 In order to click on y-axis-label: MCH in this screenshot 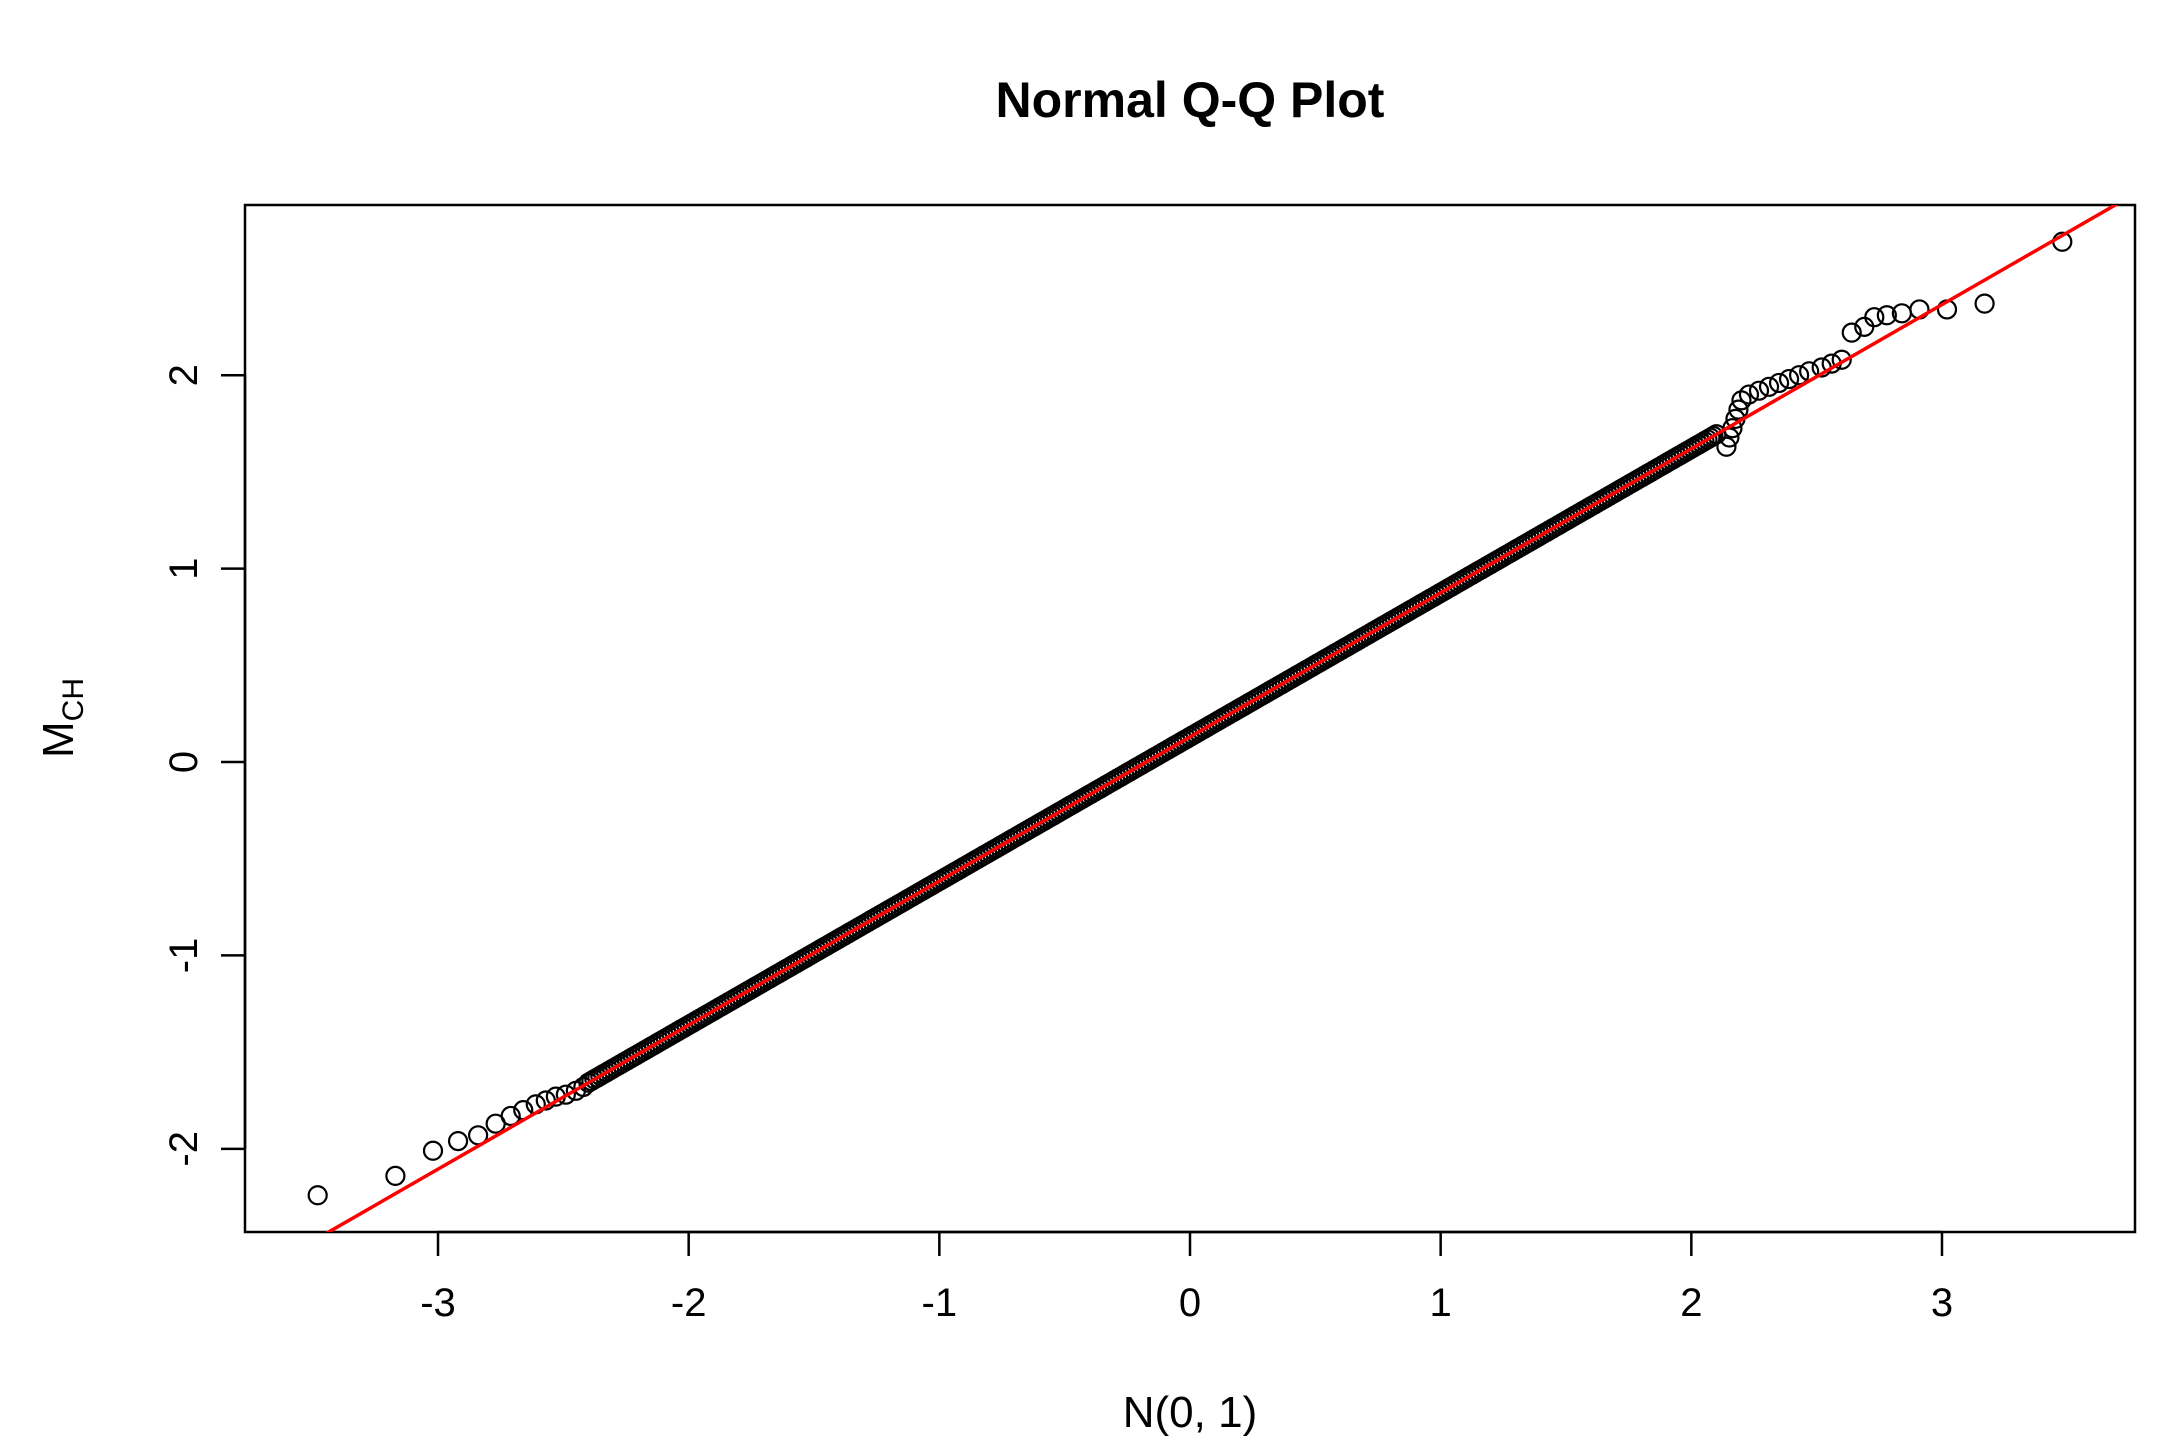, I will do `click(62, 718)`.